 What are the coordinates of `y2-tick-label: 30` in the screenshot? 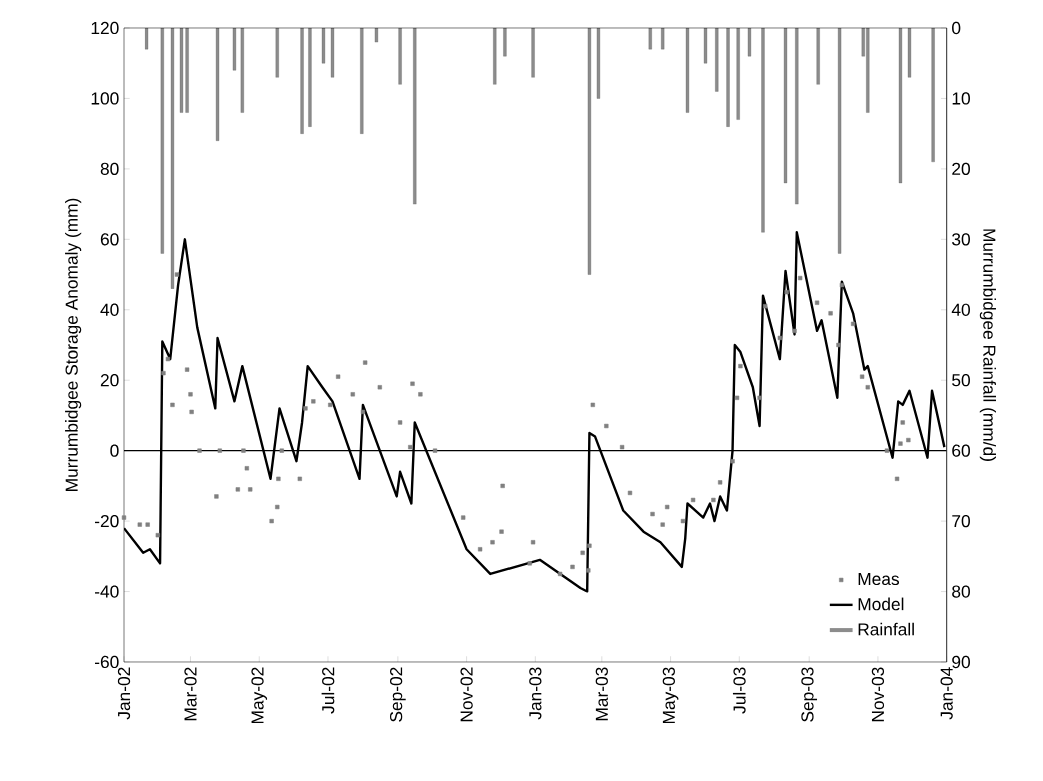 It's located at (961, 239).